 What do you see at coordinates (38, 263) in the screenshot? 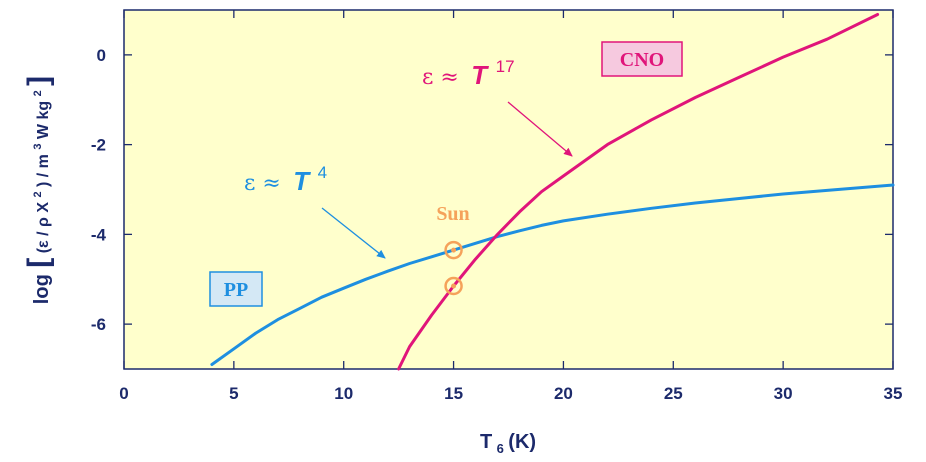
I see `y-axis-label-open-bracket: [` at bounding box center [38, 263].